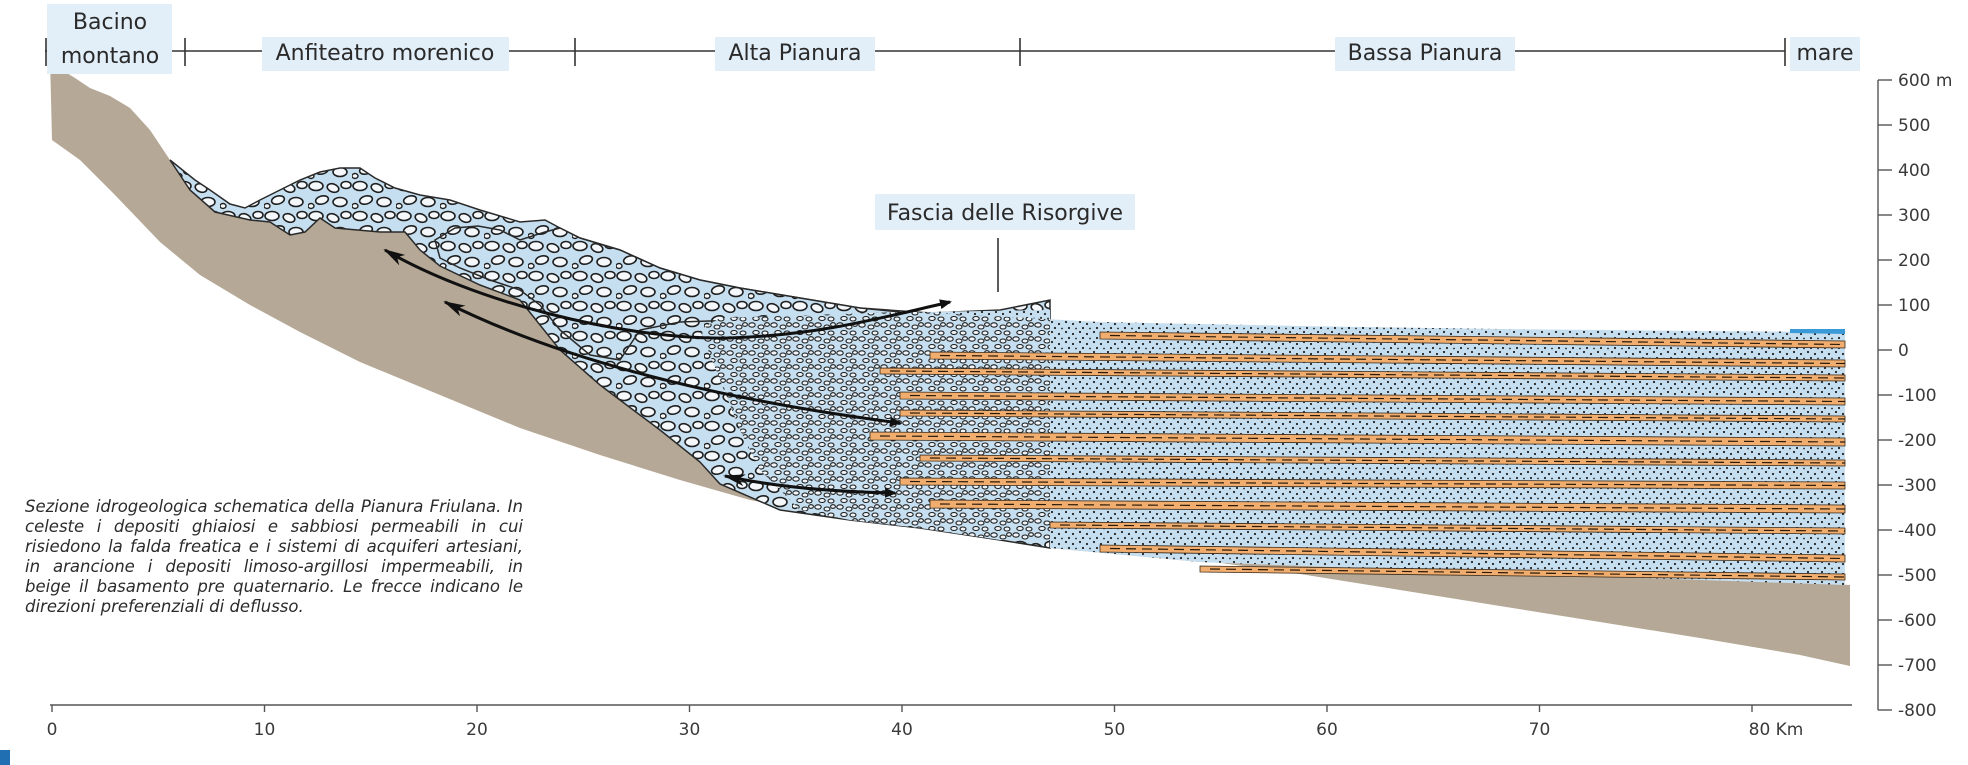 Image resolution: width=1968 pixels, height=765 pixels. I want to click on distance-tick-label: 40, so click(902, 730).